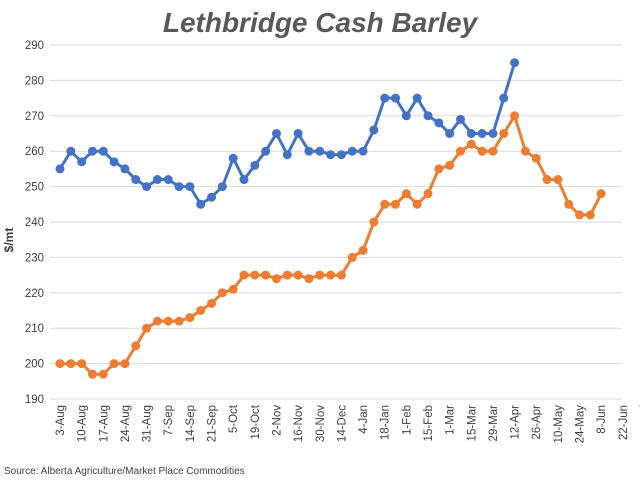  What do you see at coordinates (277, 420) in the screenshot?
I see `x-tick-label: 2-Nov` at bounding box center [277, 420].